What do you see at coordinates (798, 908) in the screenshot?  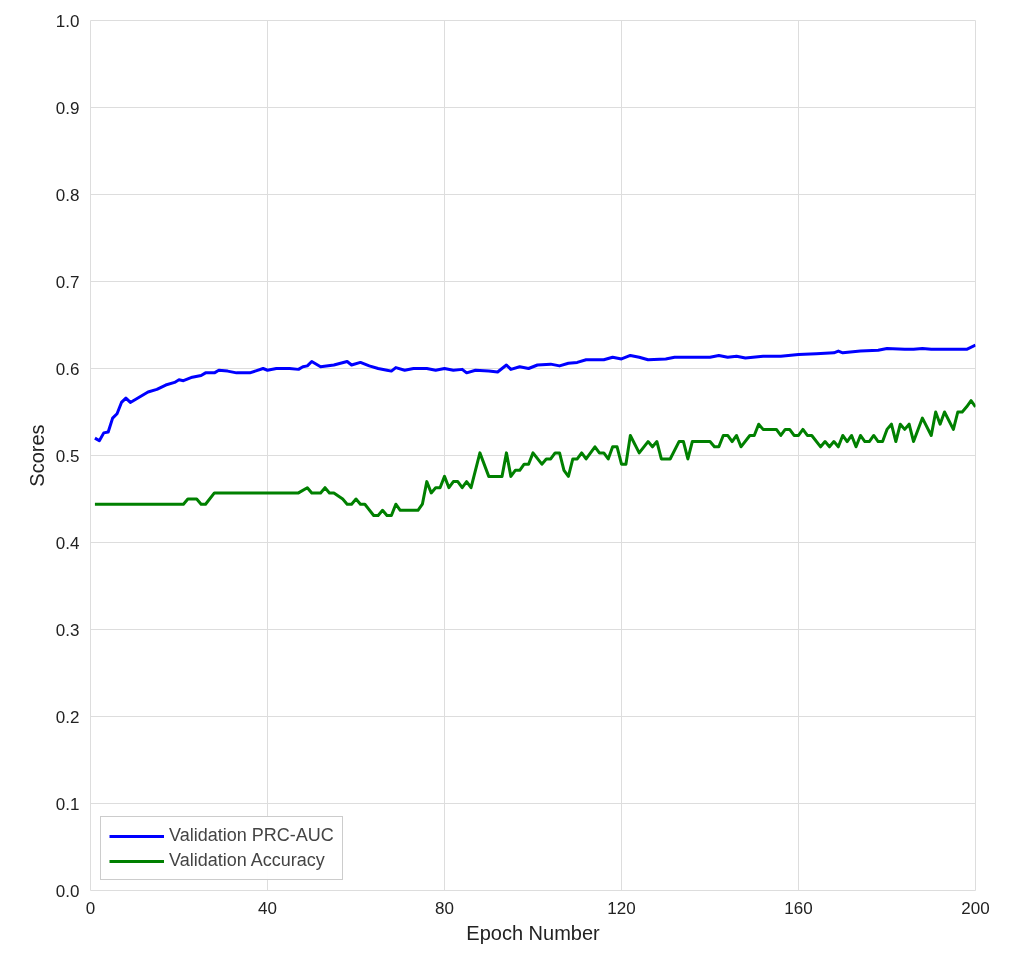 I see `x-tick-label: 160` at bounding box center [798, 908].